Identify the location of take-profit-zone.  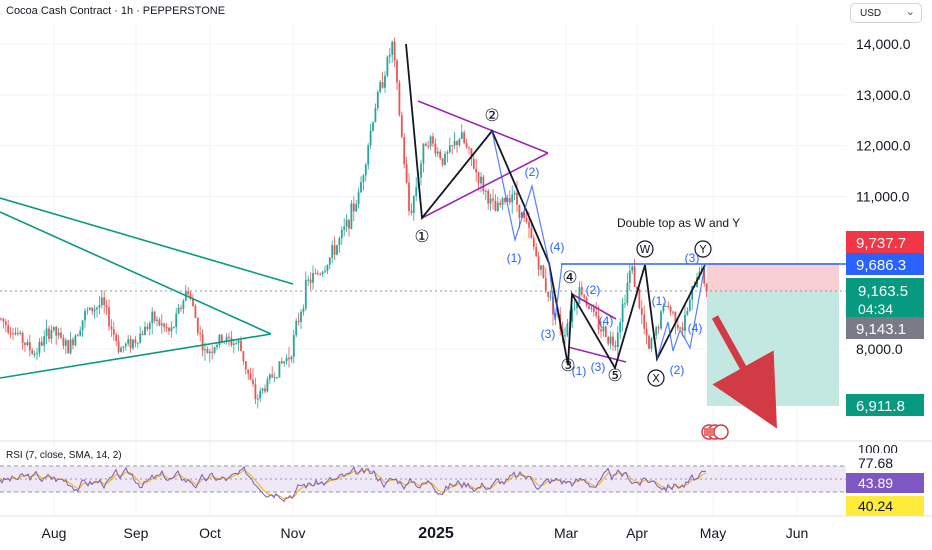
(773, 348).